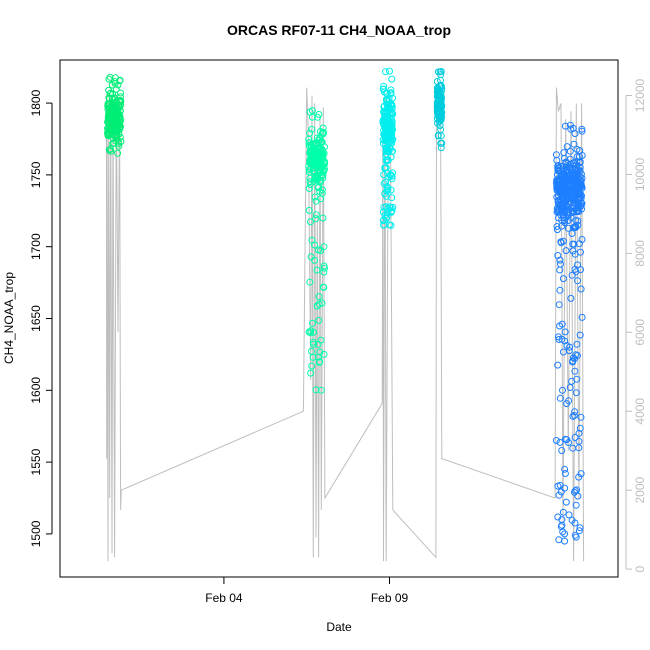  Describe the element at coordinates (339, 627) in the screenshot. I see `x-axis-label: Date` at that location.